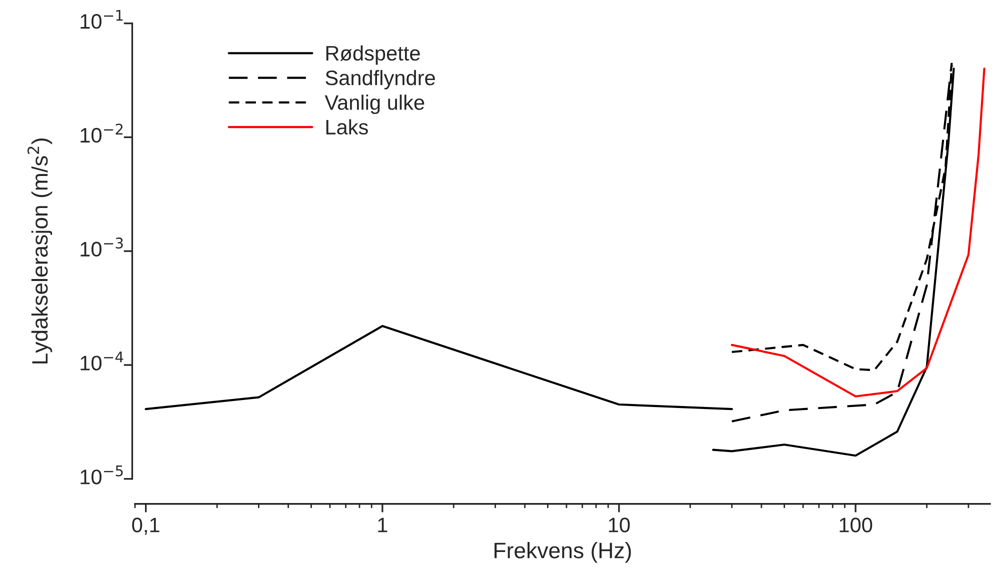  I want to click on y-tick-label: 10$^{−2}$, so click(101, 133).